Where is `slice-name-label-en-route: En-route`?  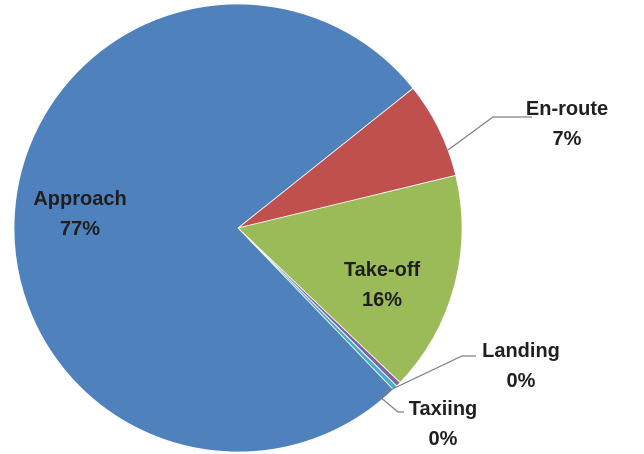 slice-name-label-en-route: En-route is located at coordinates (567, 109).